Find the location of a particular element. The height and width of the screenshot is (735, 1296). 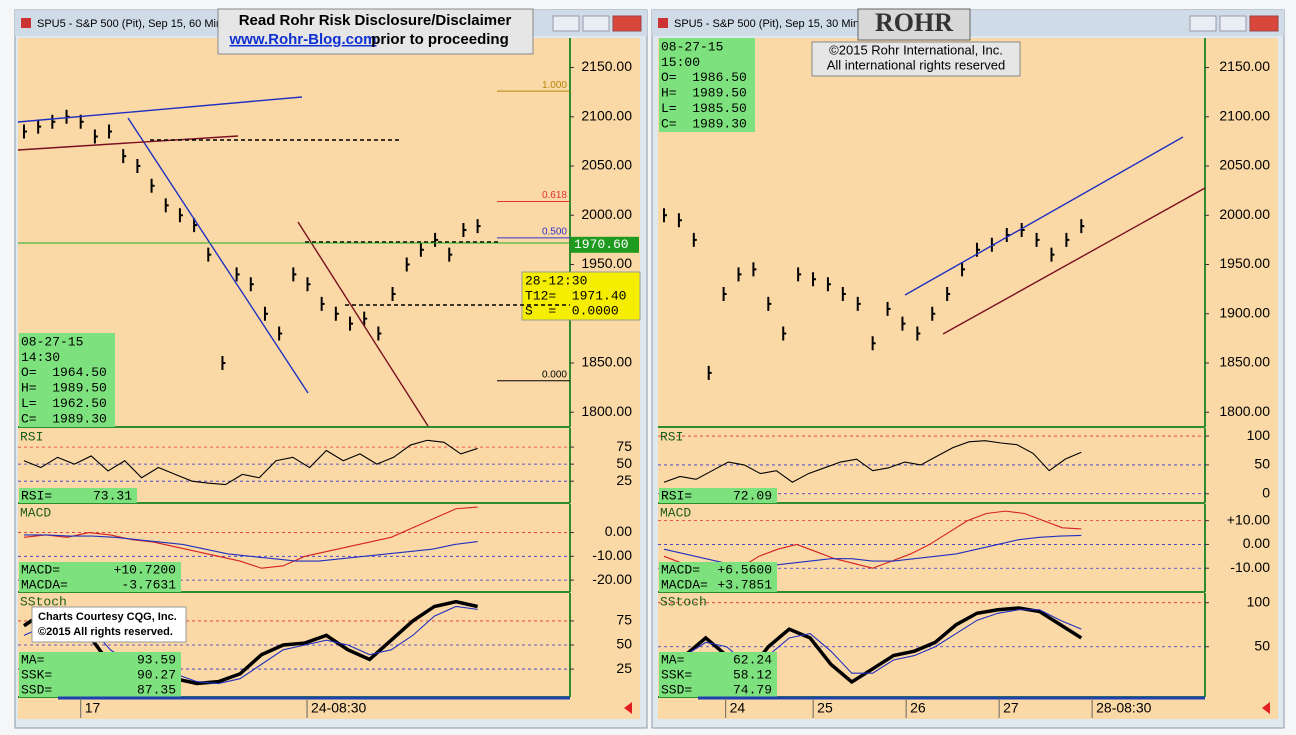

y-tick-label: 1950.00 is located at coordinates (606, 263).